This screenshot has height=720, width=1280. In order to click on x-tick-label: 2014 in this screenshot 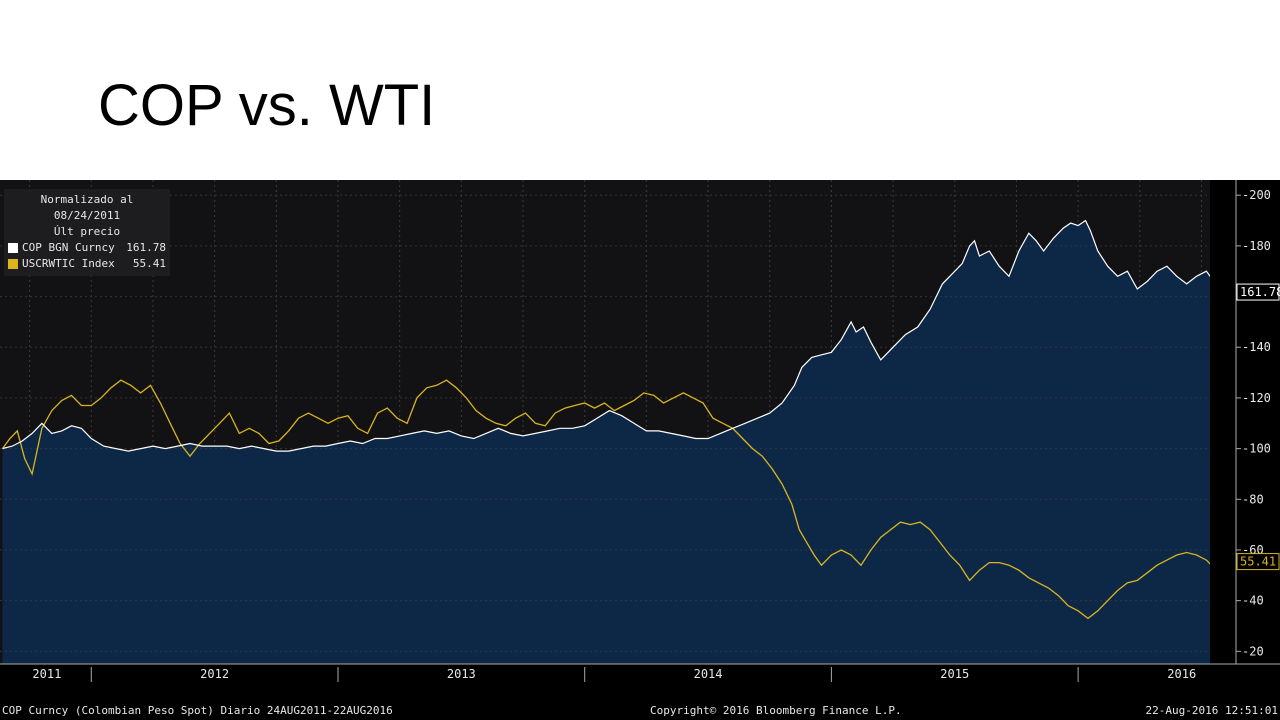, I will do `click(708, 674)`.